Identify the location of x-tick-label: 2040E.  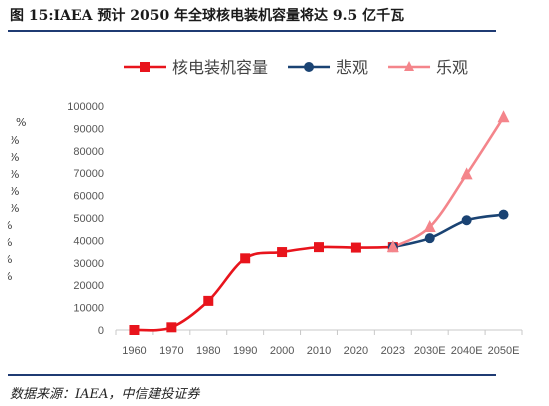
(467, 351).